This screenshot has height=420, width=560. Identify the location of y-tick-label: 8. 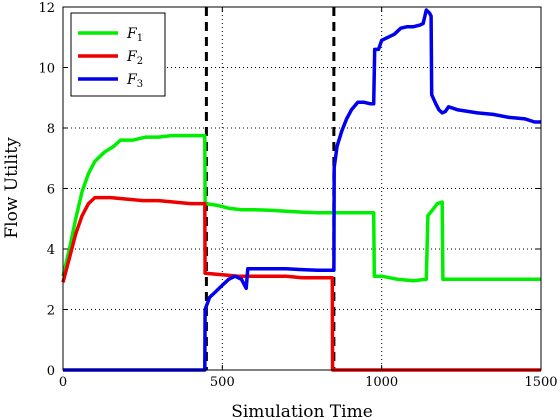
(51, 129).